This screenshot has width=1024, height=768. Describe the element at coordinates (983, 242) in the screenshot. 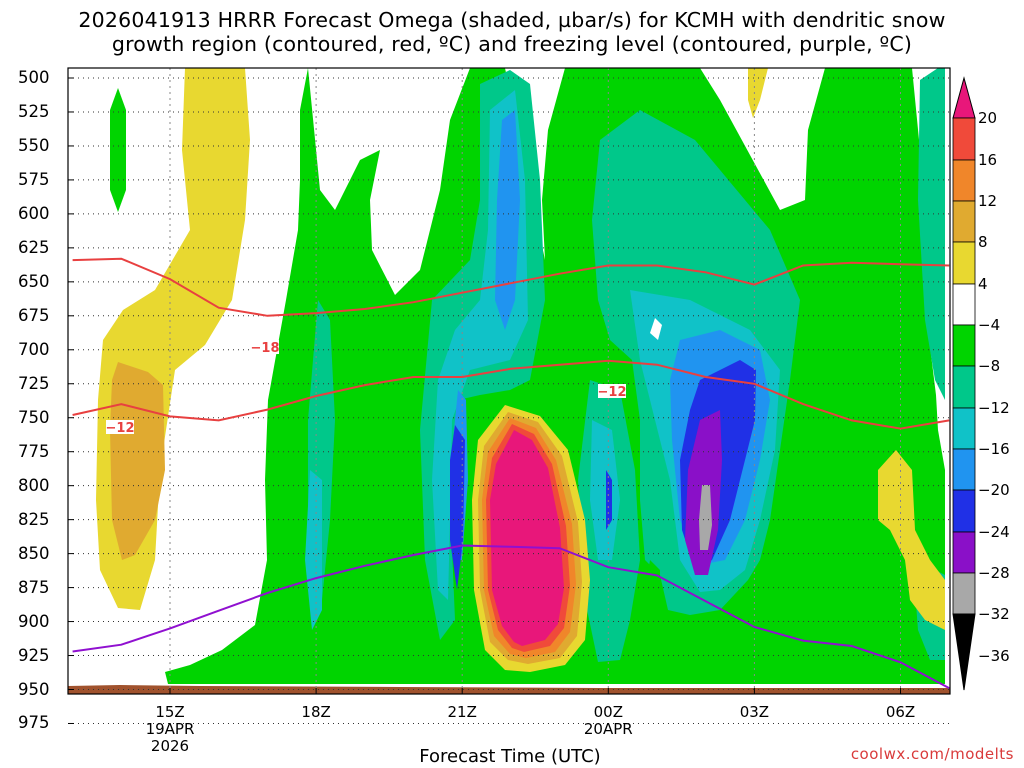

I see `colorbar-label: 8` at that location.